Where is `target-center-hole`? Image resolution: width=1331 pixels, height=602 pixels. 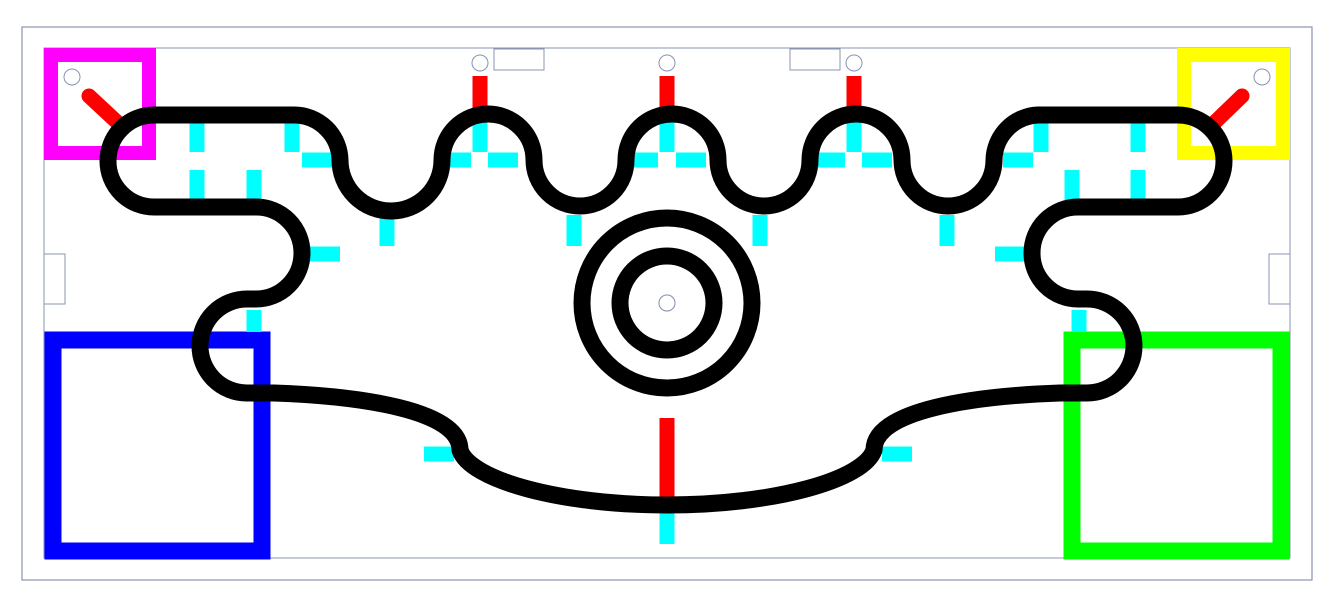
target-center-hole is located at coordinates (667, 303).